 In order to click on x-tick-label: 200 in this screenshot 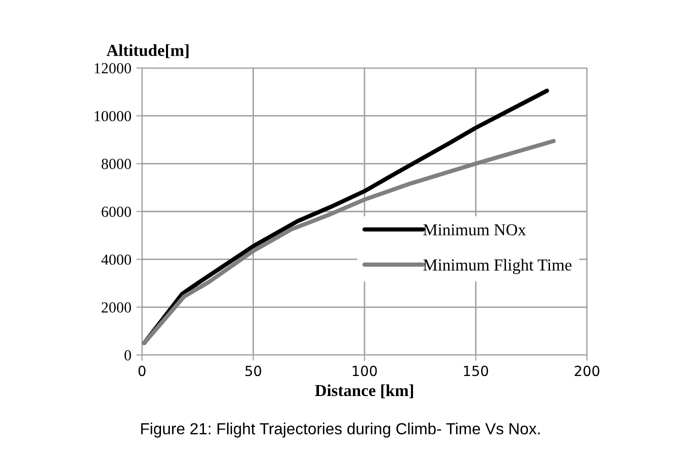, I will do `click(587, 371)`.